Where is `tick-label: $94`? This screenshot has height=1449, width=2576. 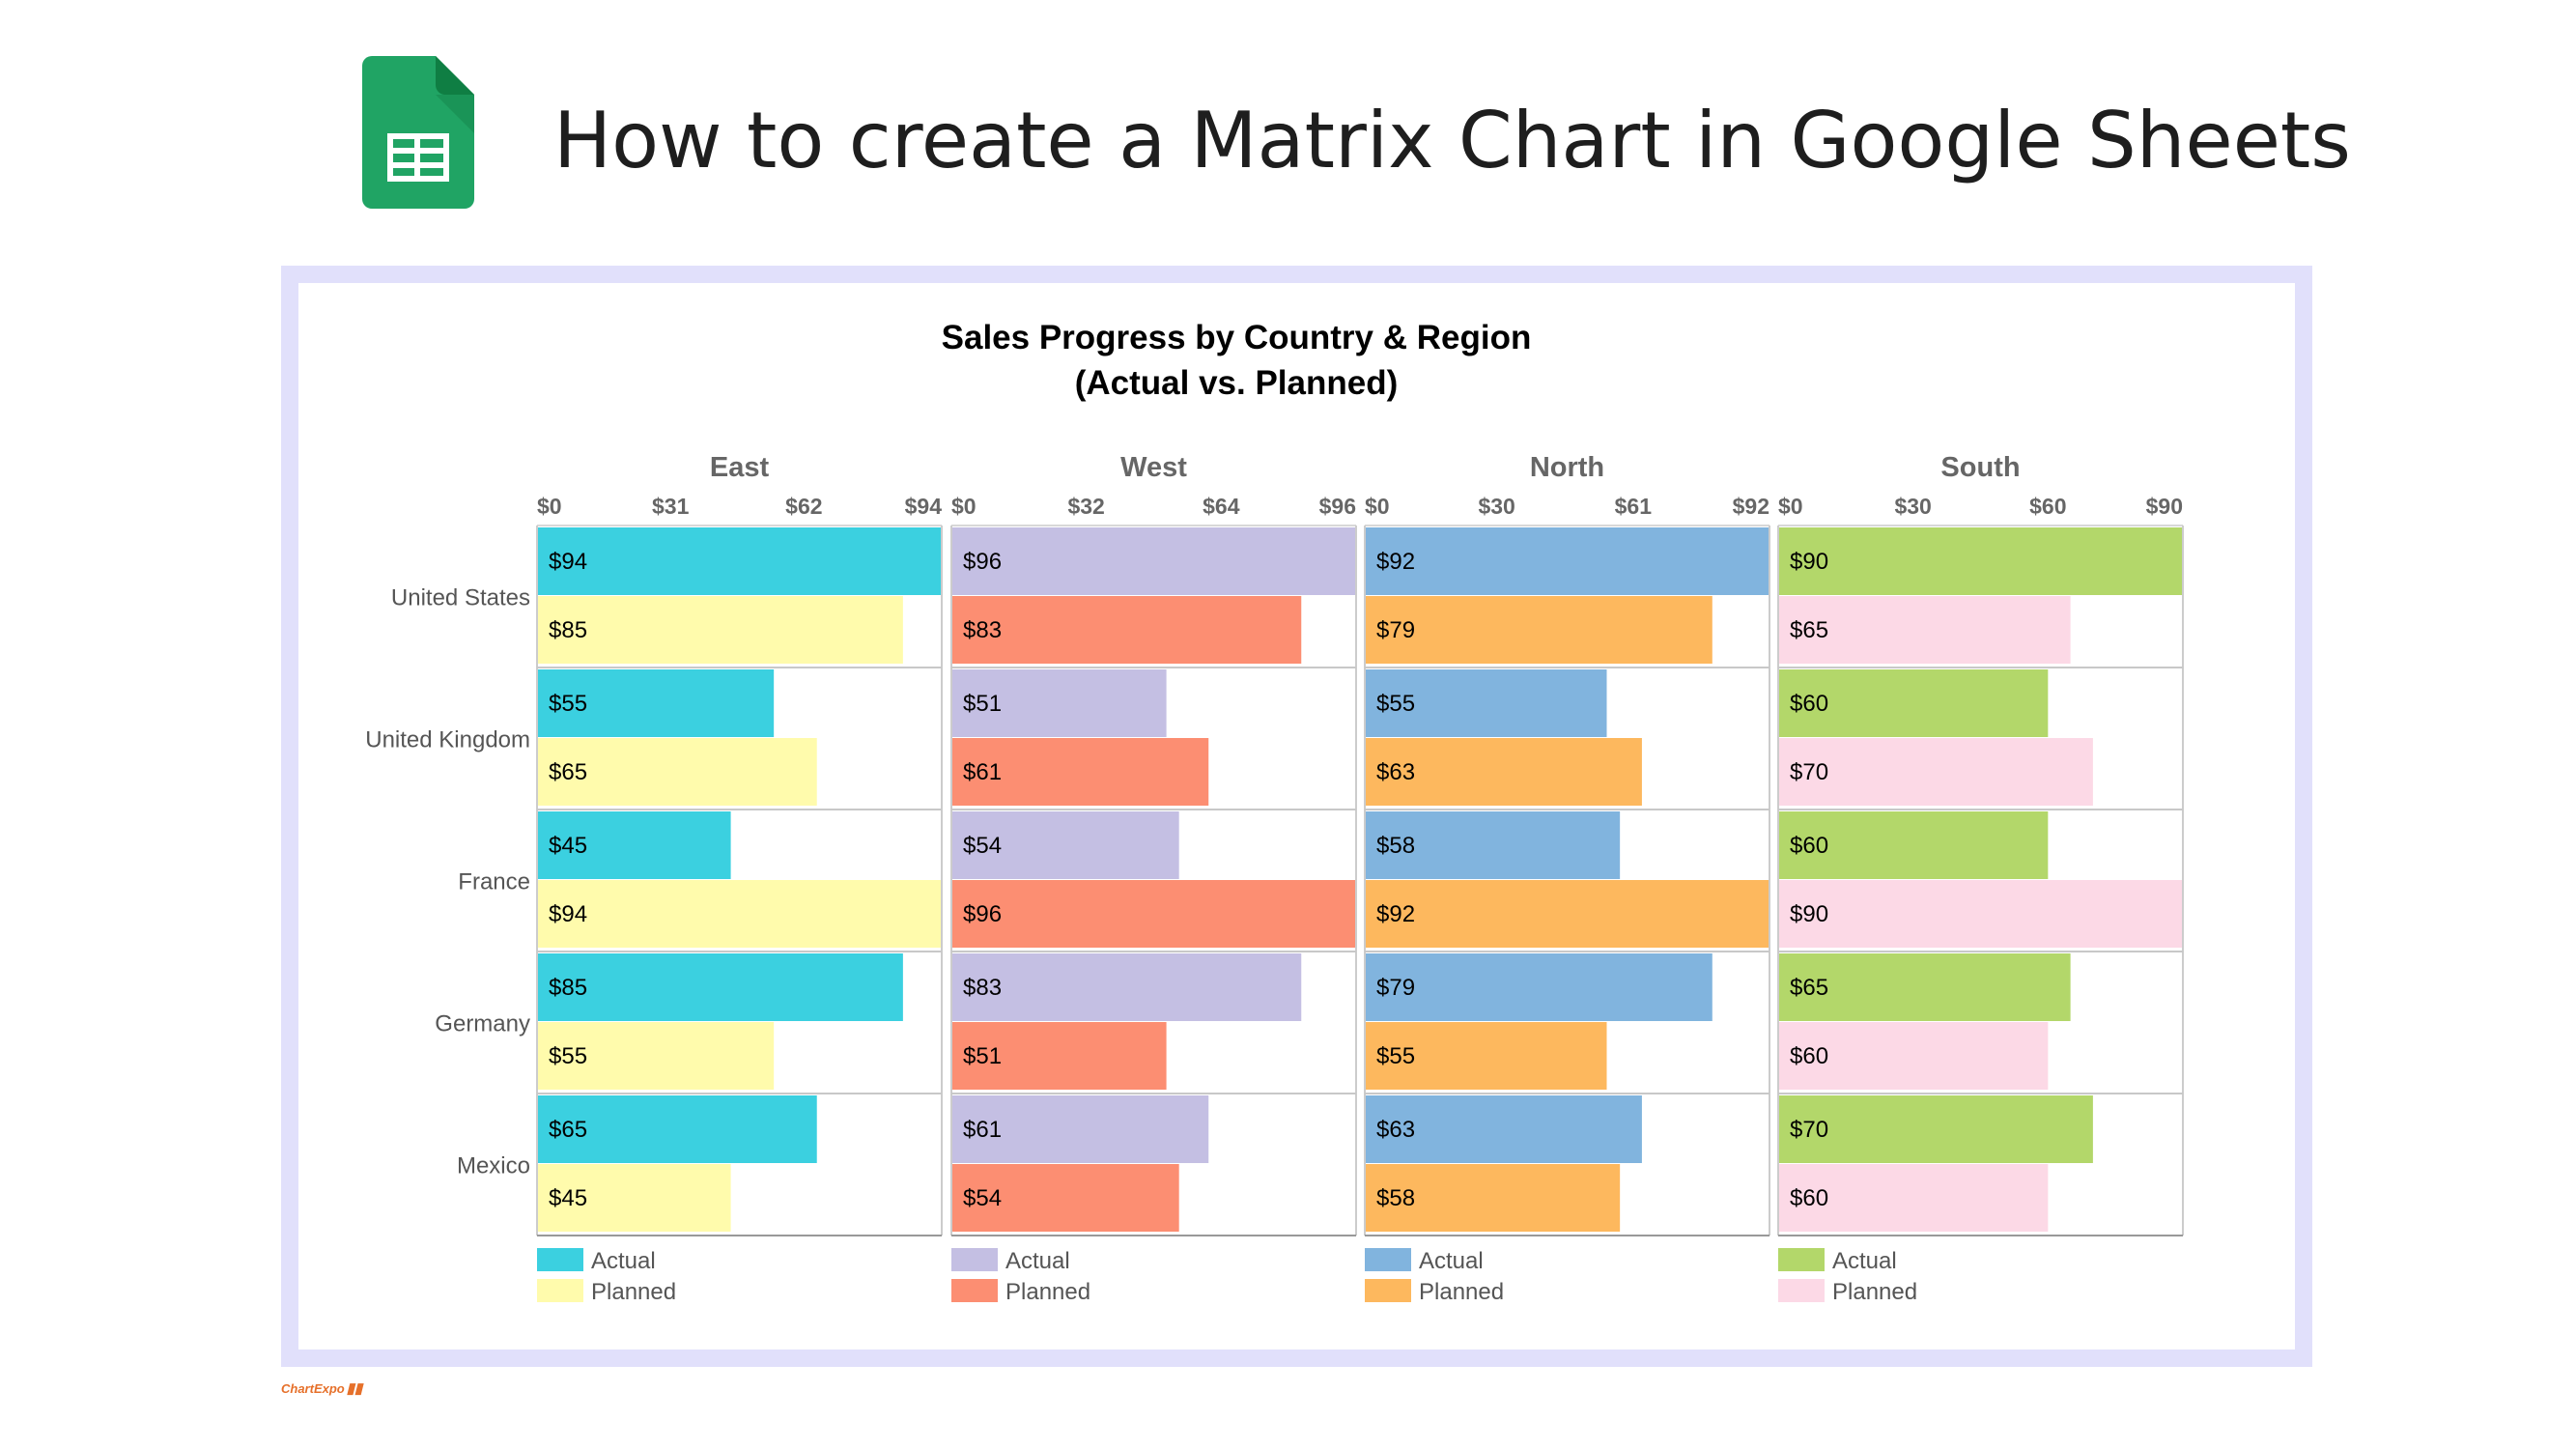
tick-label: $94 is located at coordinates (924, 506).